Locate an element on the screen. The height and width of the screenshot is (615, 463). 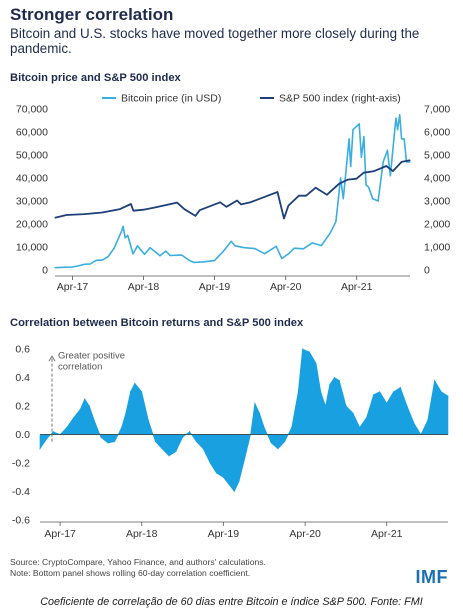
y-right-tick-label: 5,000 is located at coordinates (437, 156).